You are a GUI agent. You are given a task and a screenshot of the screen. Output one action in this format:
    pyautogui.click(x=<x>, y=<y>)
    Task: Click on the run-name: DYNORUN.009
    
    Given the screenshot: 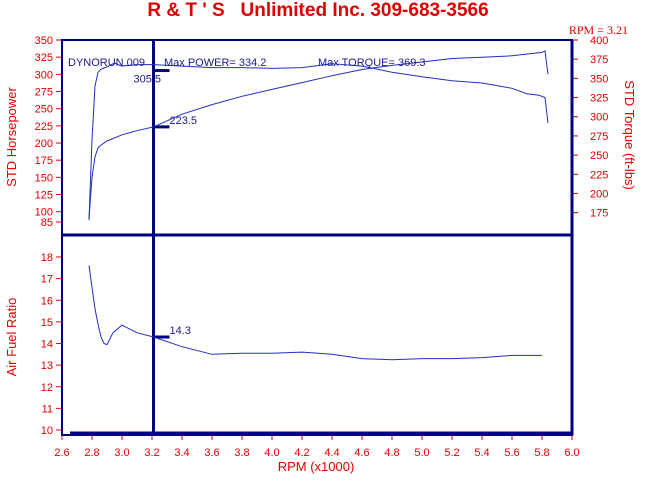 What is the action you would take?
    pyautogui.click(x=106, y=63)
    